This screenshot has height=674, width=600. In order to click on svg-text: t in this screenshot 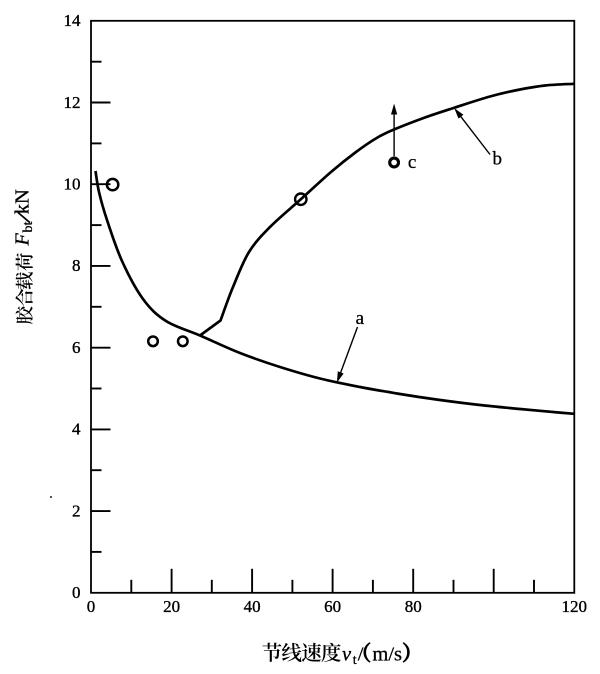, I will do `click(355, 660)`.